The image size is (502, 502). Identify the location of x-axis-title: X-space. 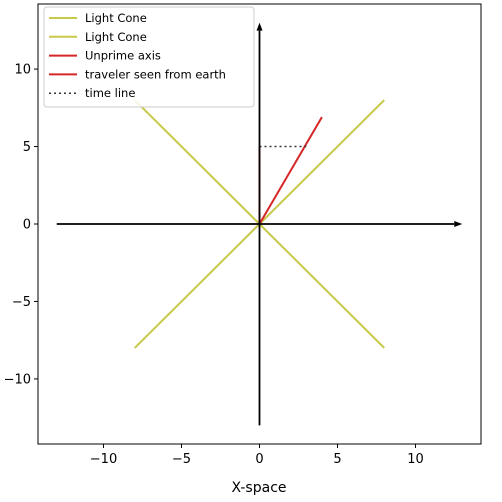
(258, 488).